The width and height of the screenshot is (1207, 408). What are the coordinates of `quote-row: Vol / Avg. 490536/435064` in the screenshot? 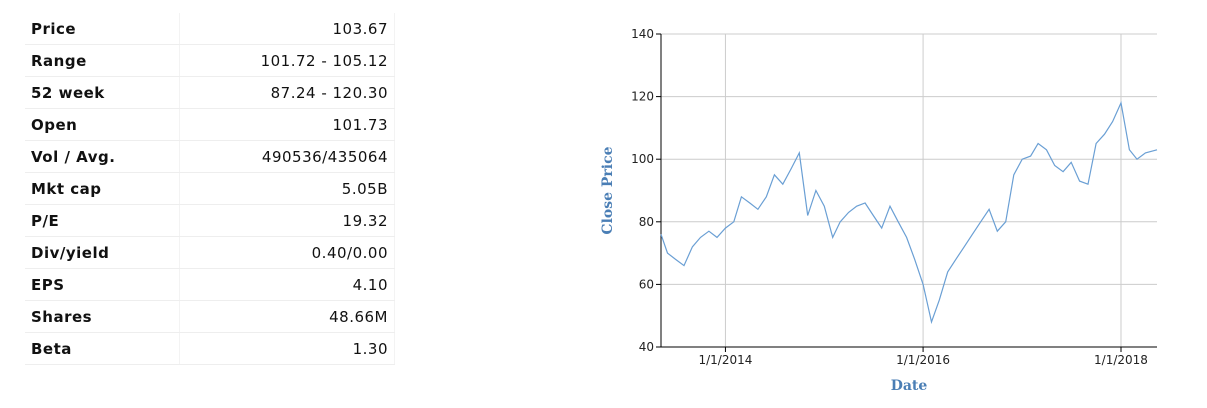 It's located at (210, 156).